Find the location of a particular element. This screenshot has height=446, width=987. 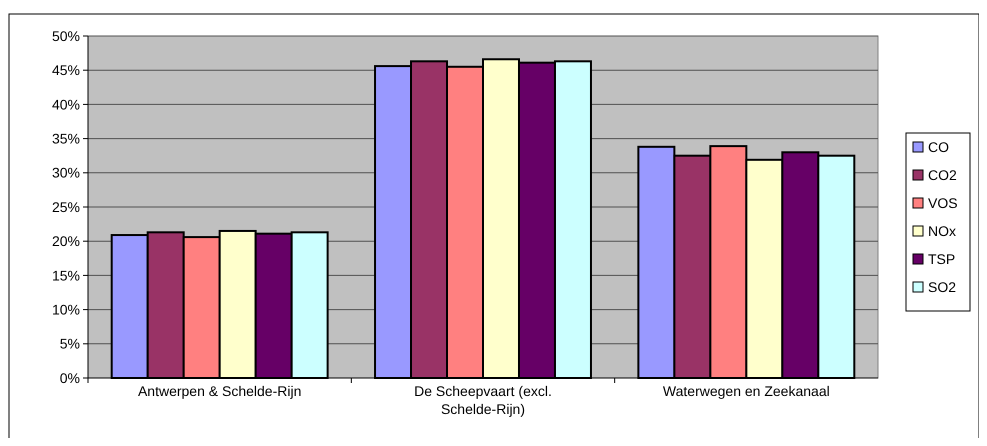

x-tick-label: De Scheepvaart (excl. Schelde-Rijn) is located at coordinates (483, 400).